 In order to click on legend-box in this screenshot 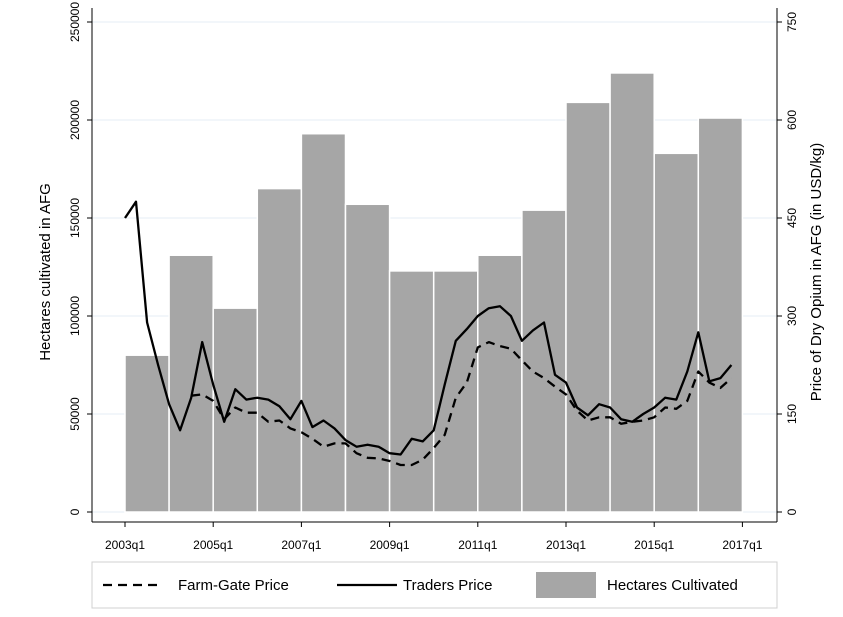, I will do `click(434, 585)`.